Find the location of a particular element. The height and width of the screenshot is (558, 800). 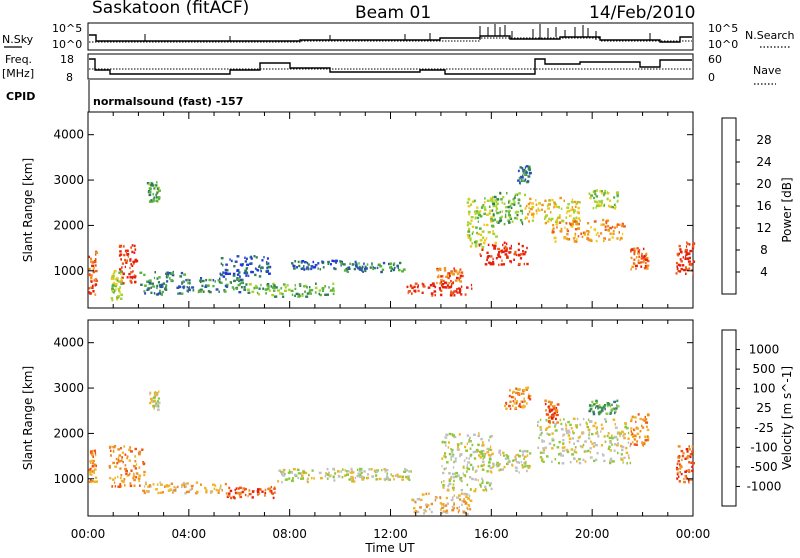

colorbar-tick-label: 20 is located at coordinates (763, 184).